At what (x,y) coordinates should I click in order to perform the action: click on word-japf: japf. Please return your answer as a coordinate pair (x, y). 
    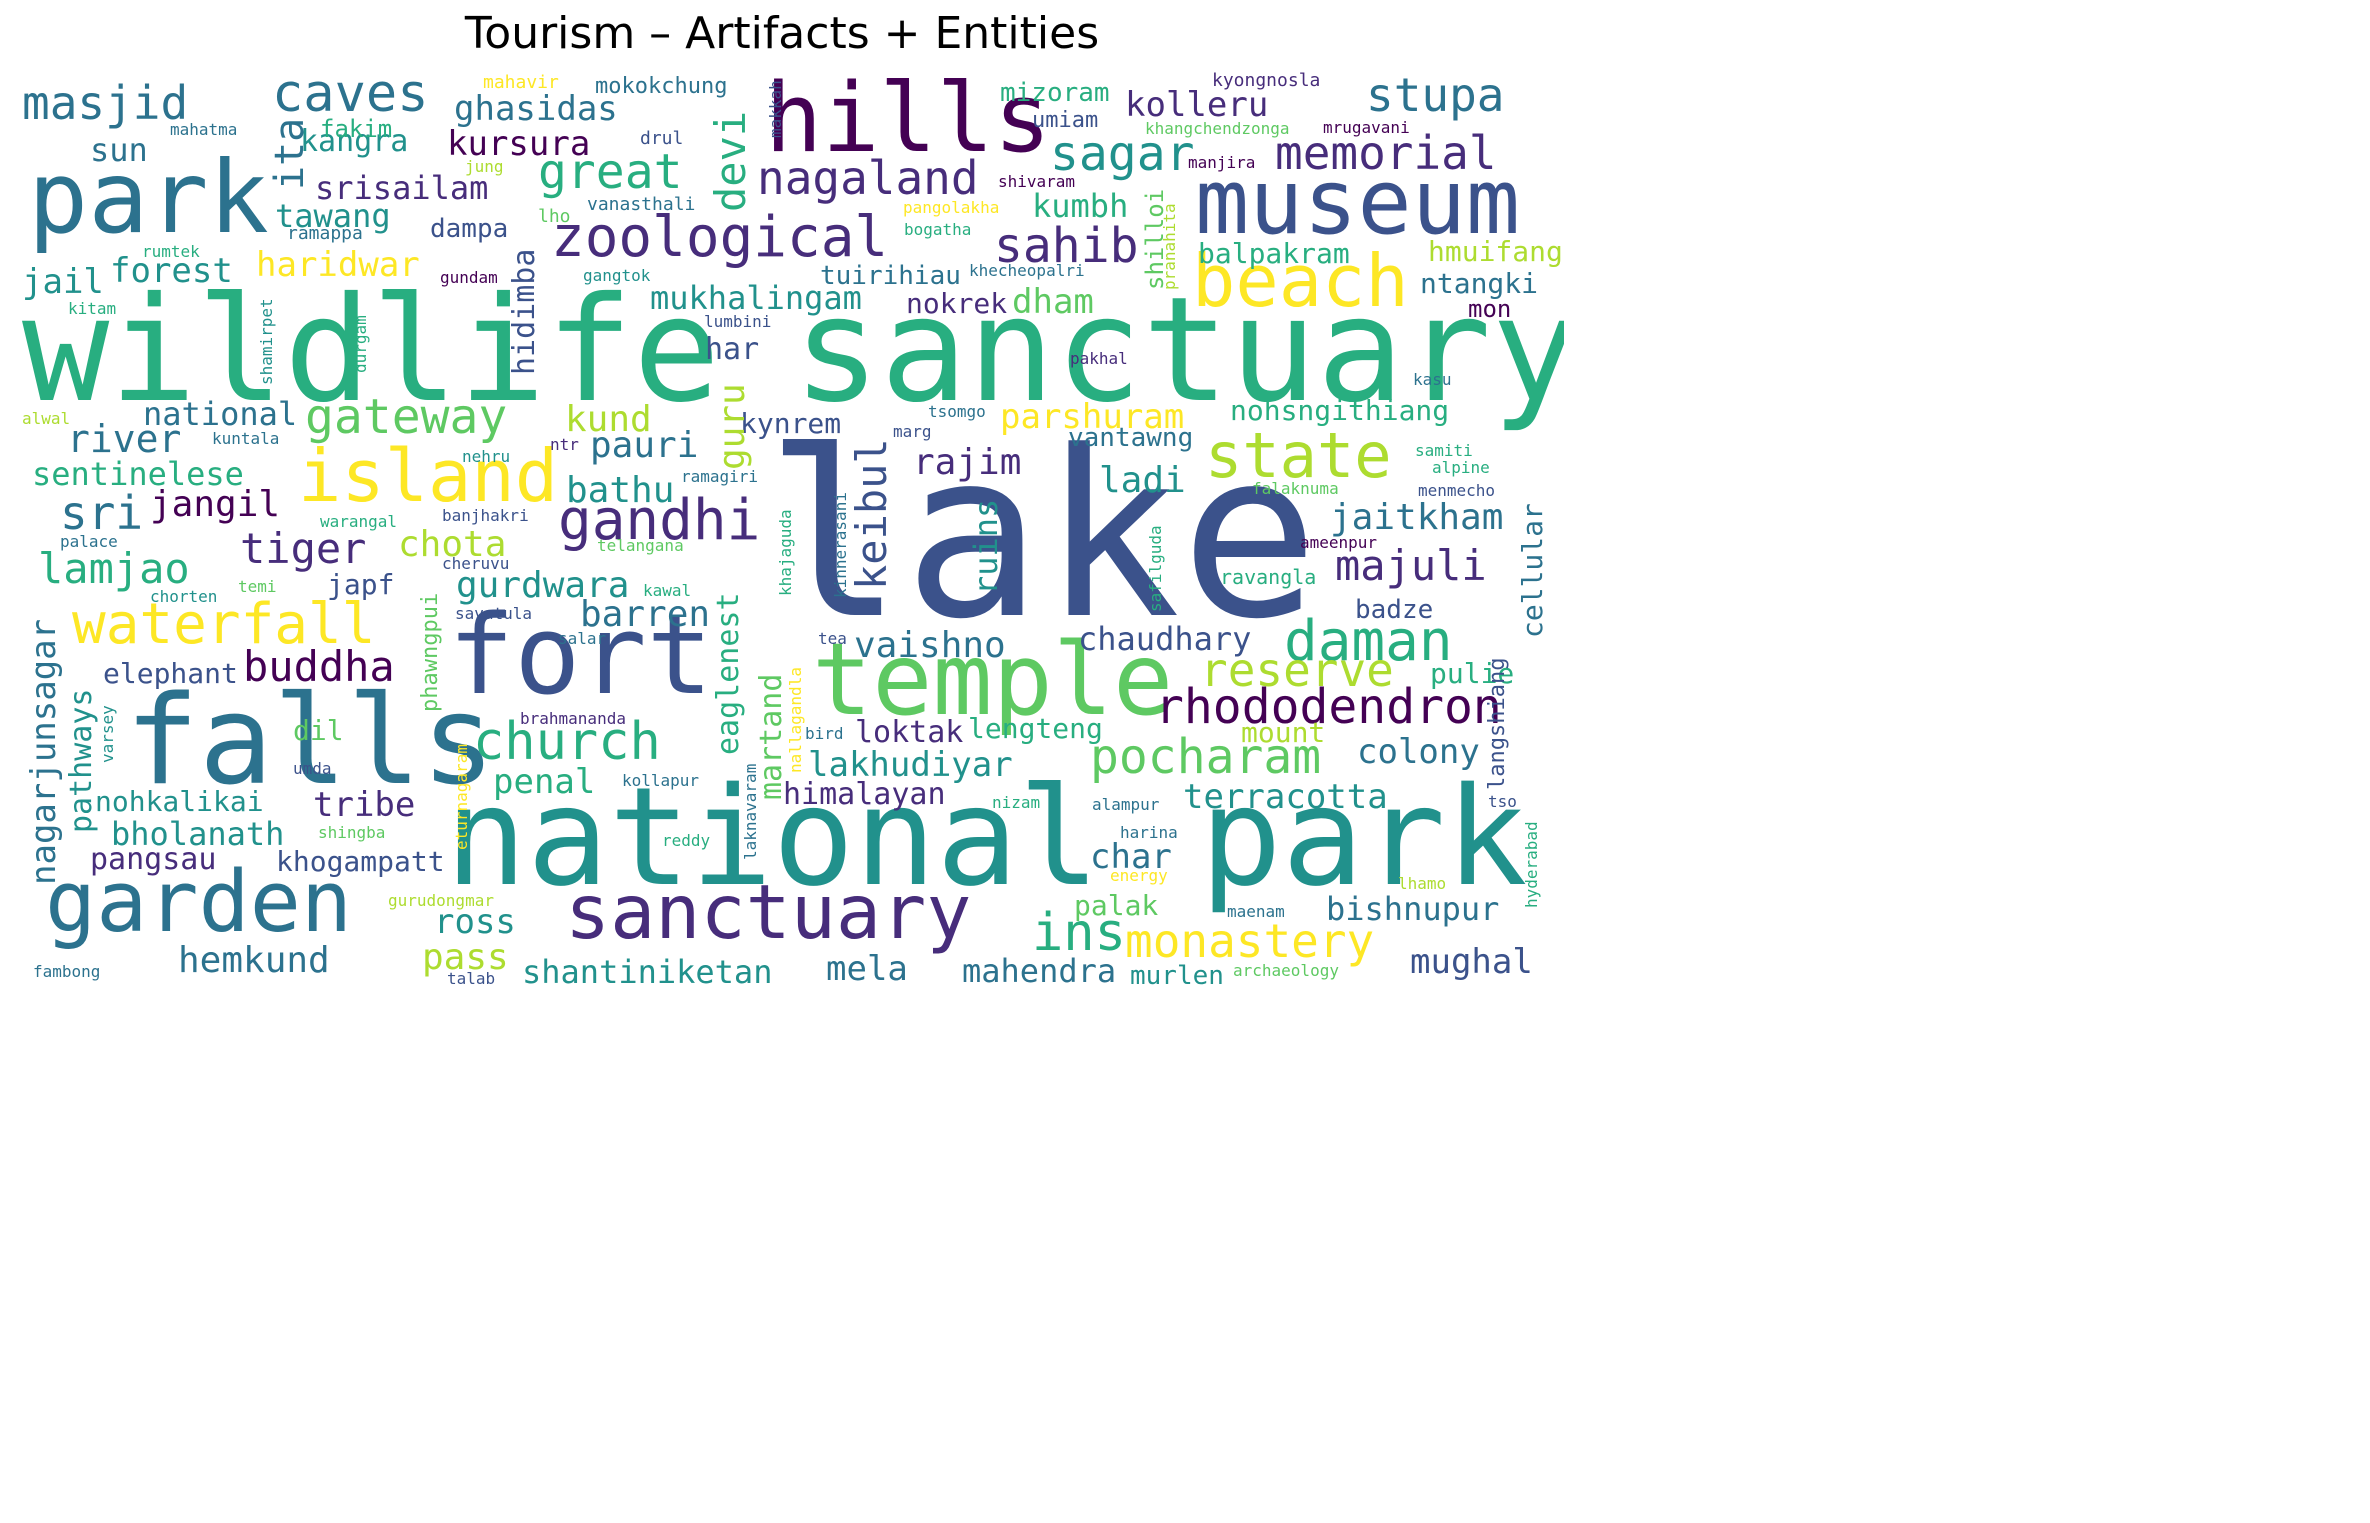
    Looking at the image, I should click on (361, 584).